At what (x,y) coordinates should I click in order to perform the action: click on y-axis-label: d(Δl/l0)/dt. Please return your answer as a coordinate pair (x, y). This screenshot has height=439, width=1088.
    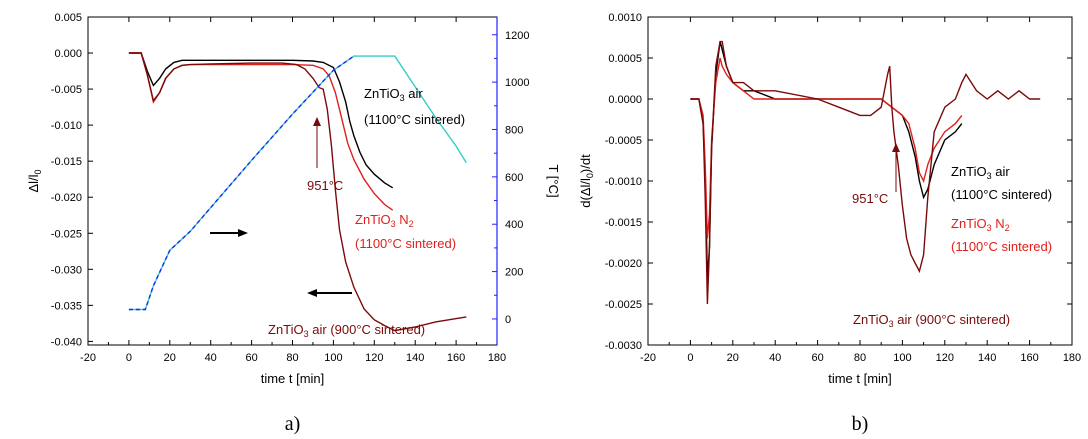
    Looking at the image, I should click on (586, 181).